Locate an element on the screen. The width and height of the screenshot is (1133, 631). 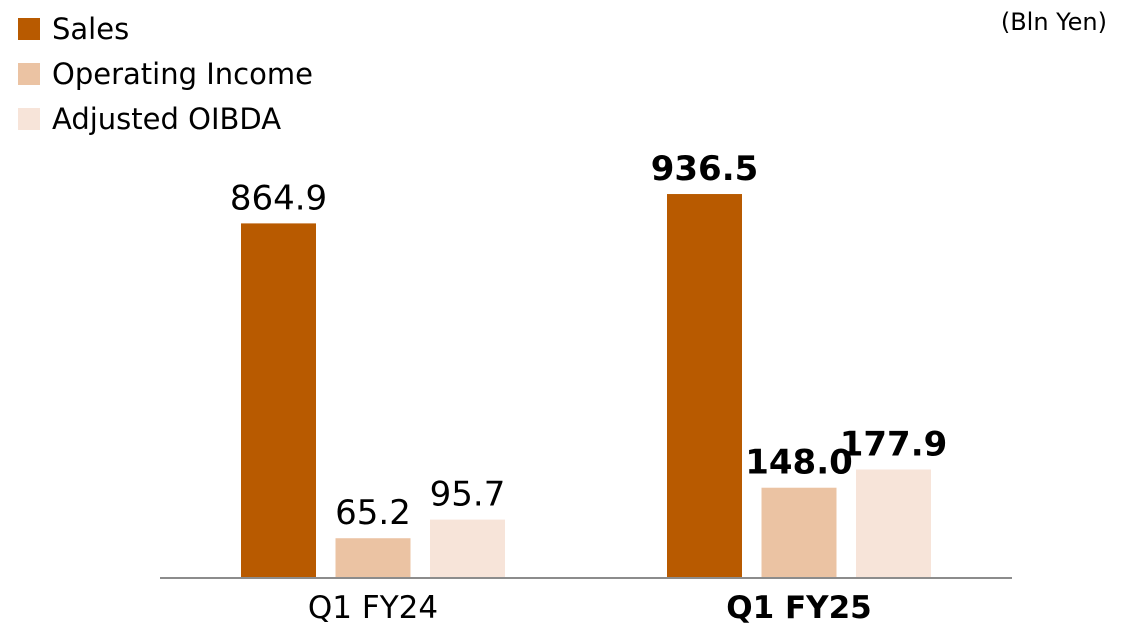
unit-label: (Bln Yen) is located at coordinates (1053, 22).